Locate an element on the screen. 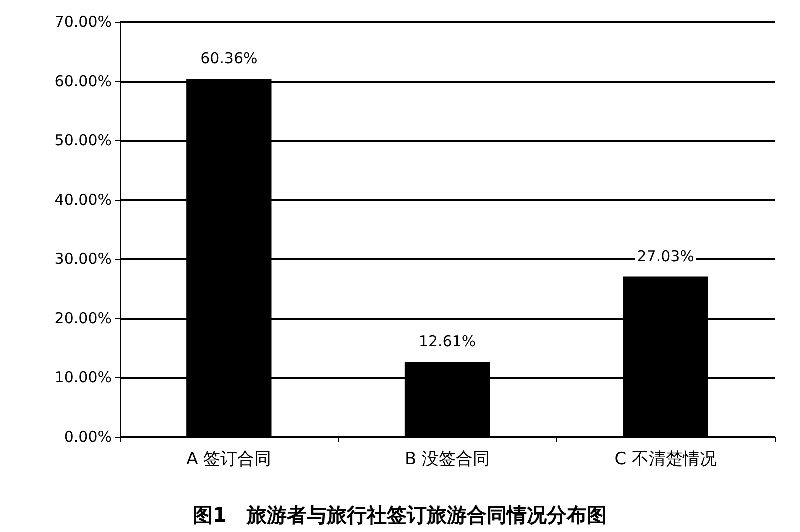 The image size is (800, 532). y-tick-label: 40.00% is located at coordinates (83, 199).